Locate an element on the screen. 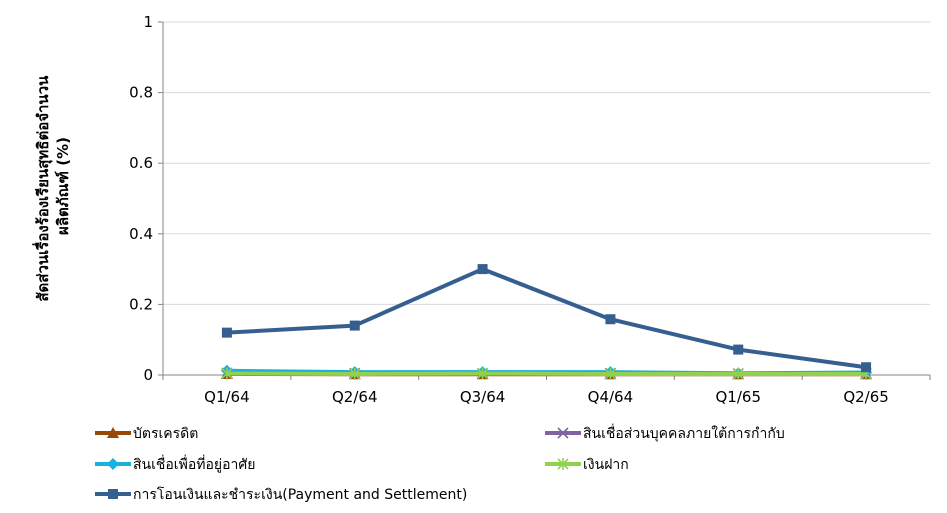 Image resolution: width=947 pixels, height=513 pixels. legend-item: สินเชื่อส่วนบุคคลภายใต้การกำกับ is located at coordinates (665, 433).